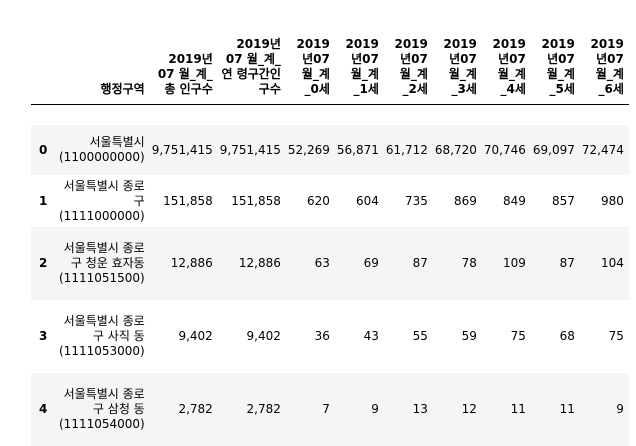  I want to click on table-cell: 735, so click(416, 200).